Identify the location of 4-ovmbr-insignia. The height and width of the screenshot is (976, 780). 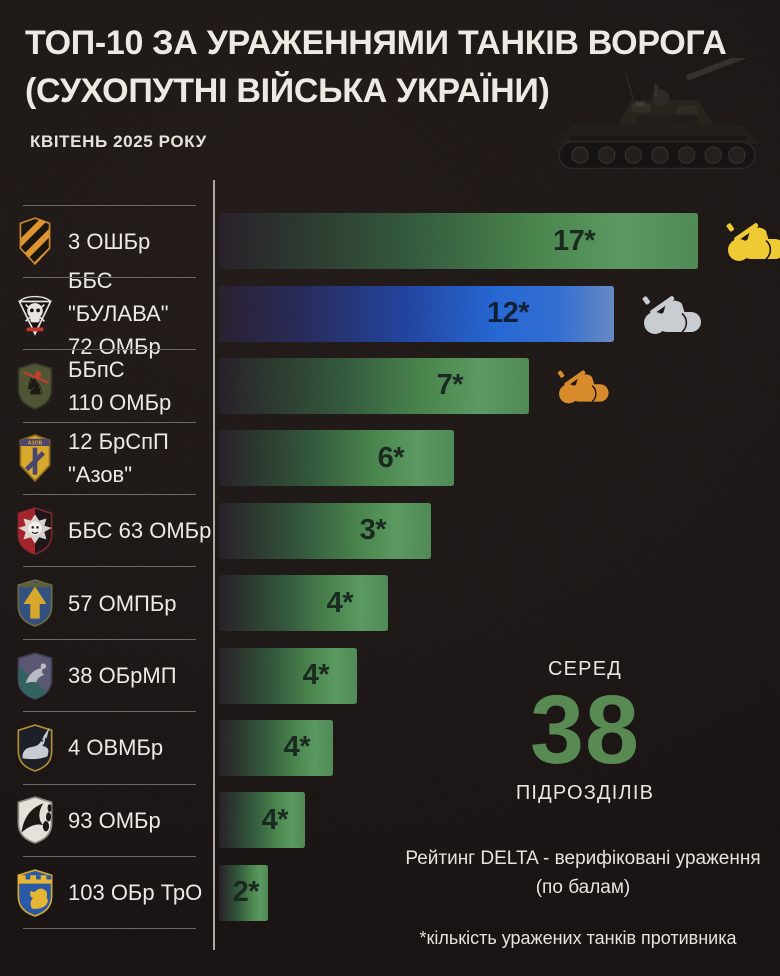
(35, 748).